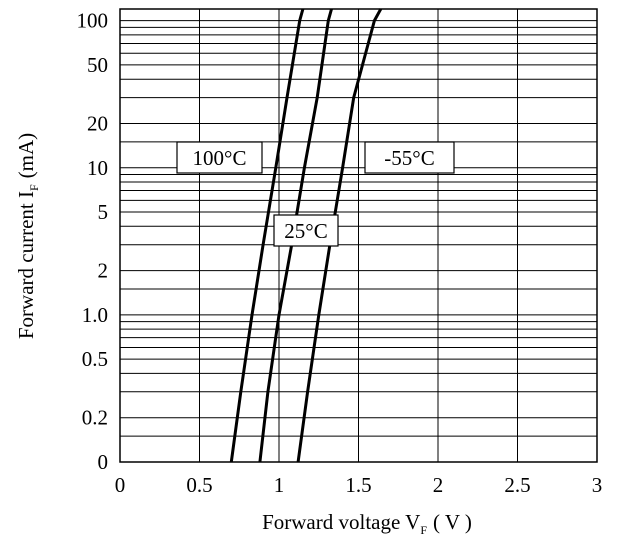 Image resolution: width=618 pixels, height=547 pixels. I want to click on series-label: -55°C, so click(409, 157).